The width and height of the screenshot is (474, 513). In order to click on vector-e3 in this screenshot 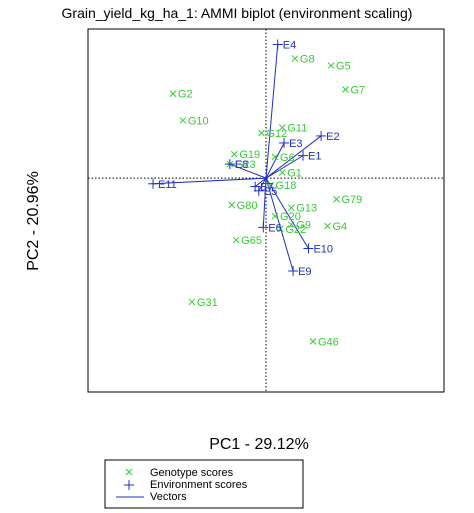, I will do `click(275, 160)`.